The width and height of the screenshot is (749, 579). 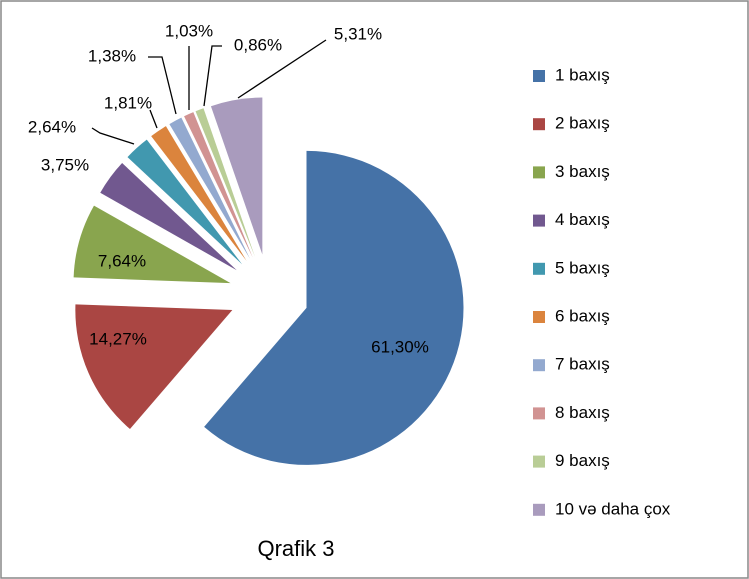 What do you see at coordinates (52, 126) in the screenshot?
I see `data-label: 2,64%` at bounding box center [52, 126].